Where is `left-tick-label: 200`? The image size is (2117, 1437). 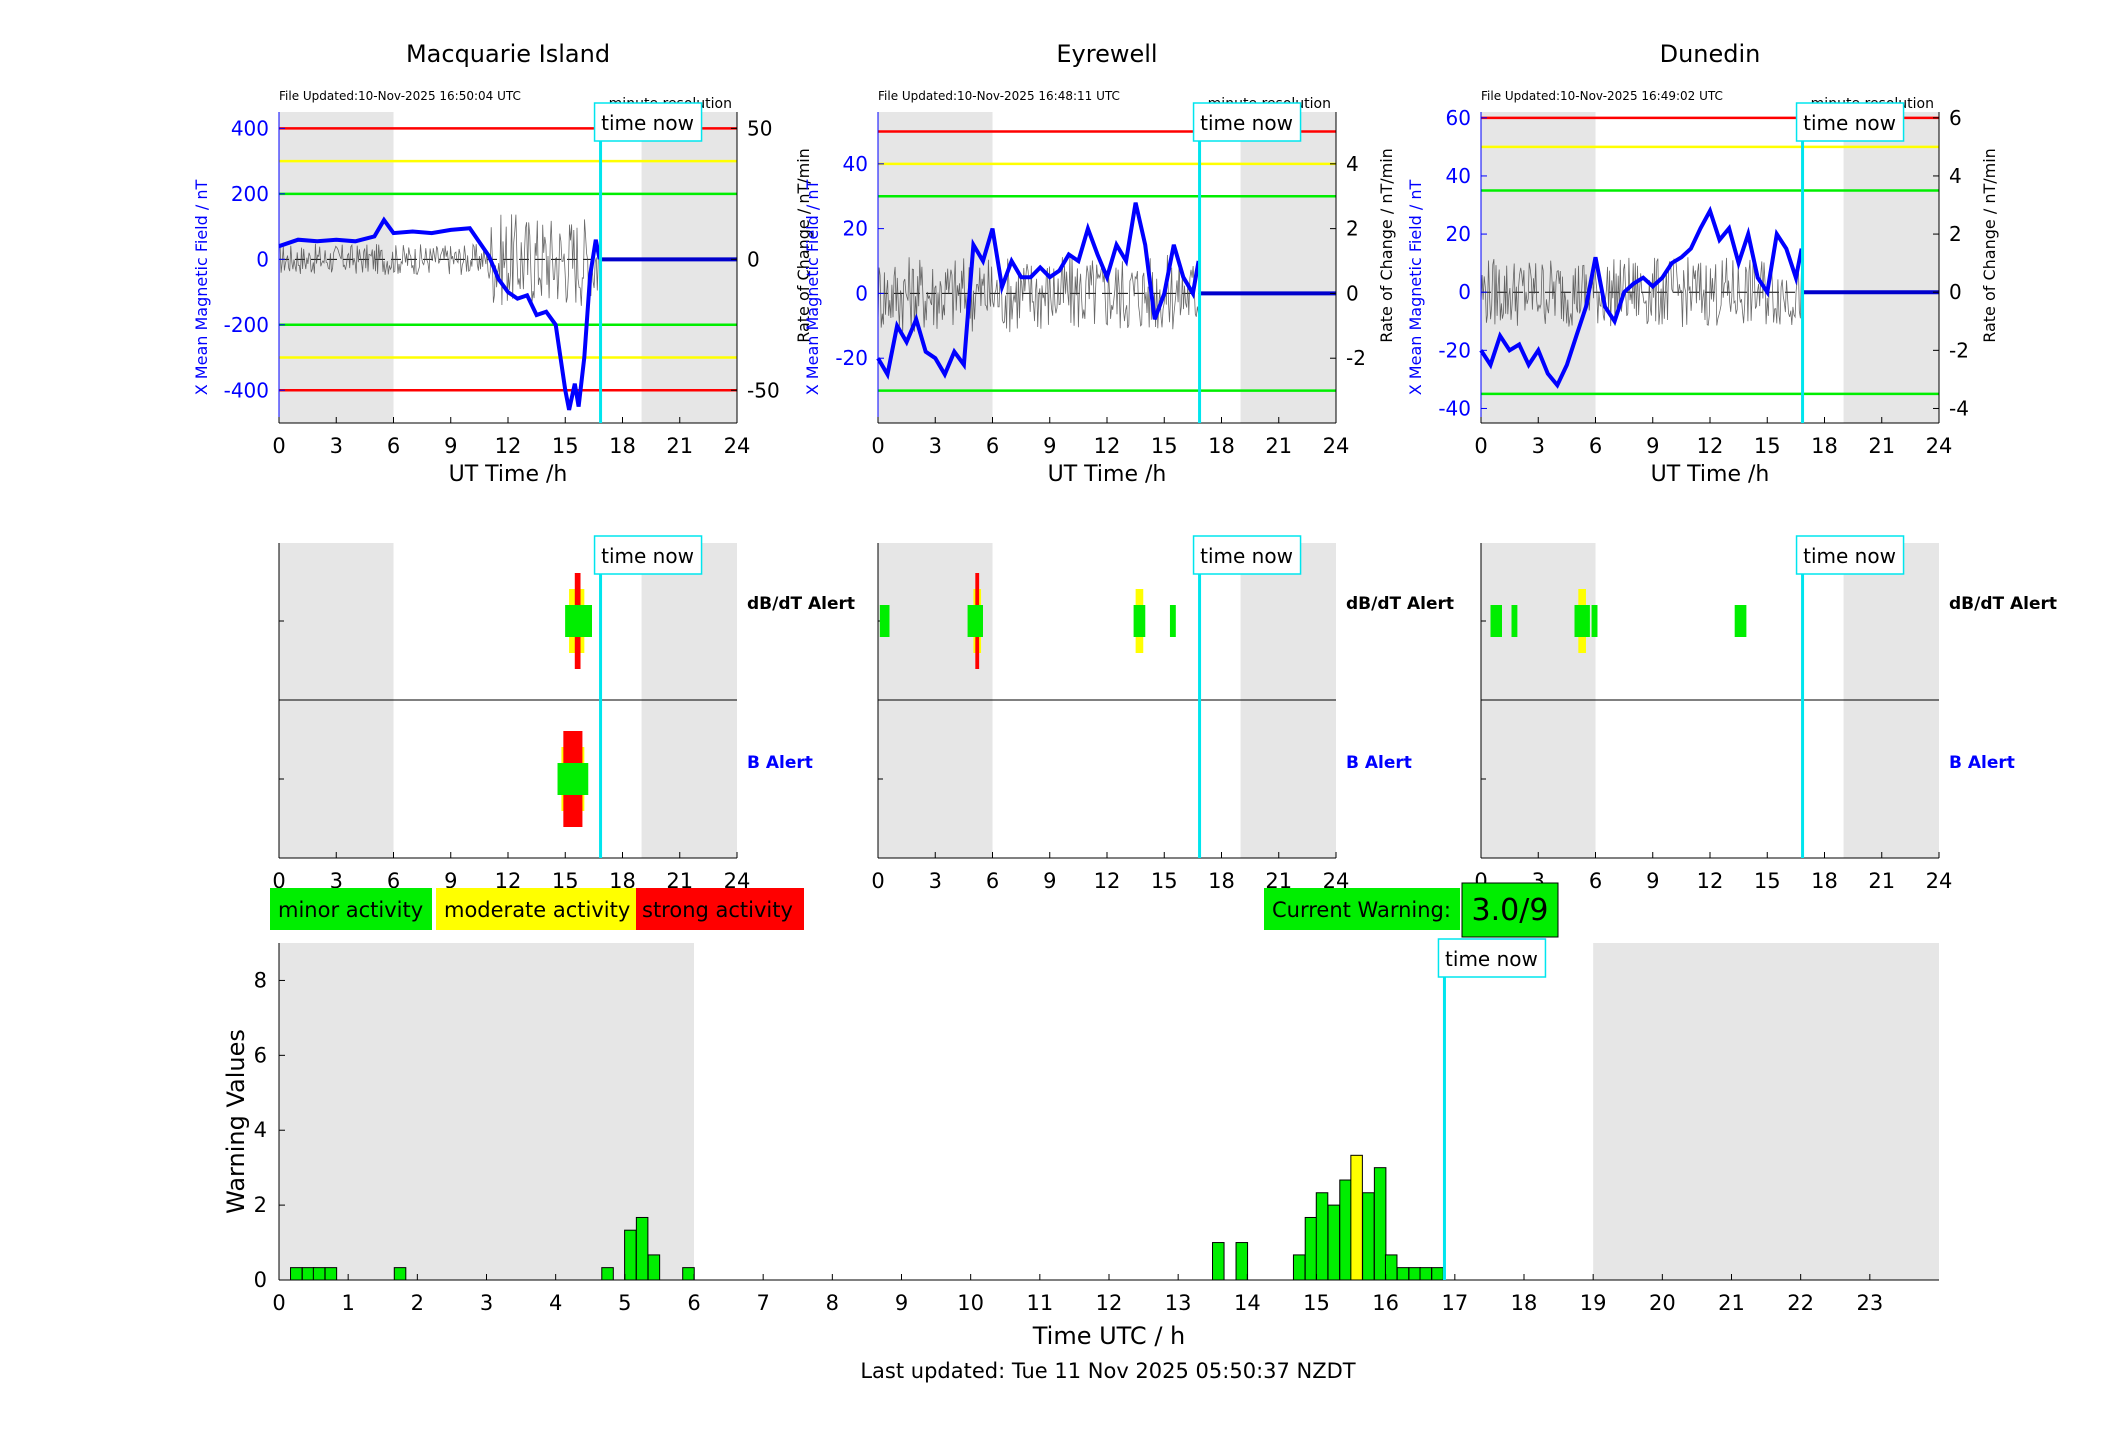 left-tick-label: 200 is located at coordinates (250, 194).